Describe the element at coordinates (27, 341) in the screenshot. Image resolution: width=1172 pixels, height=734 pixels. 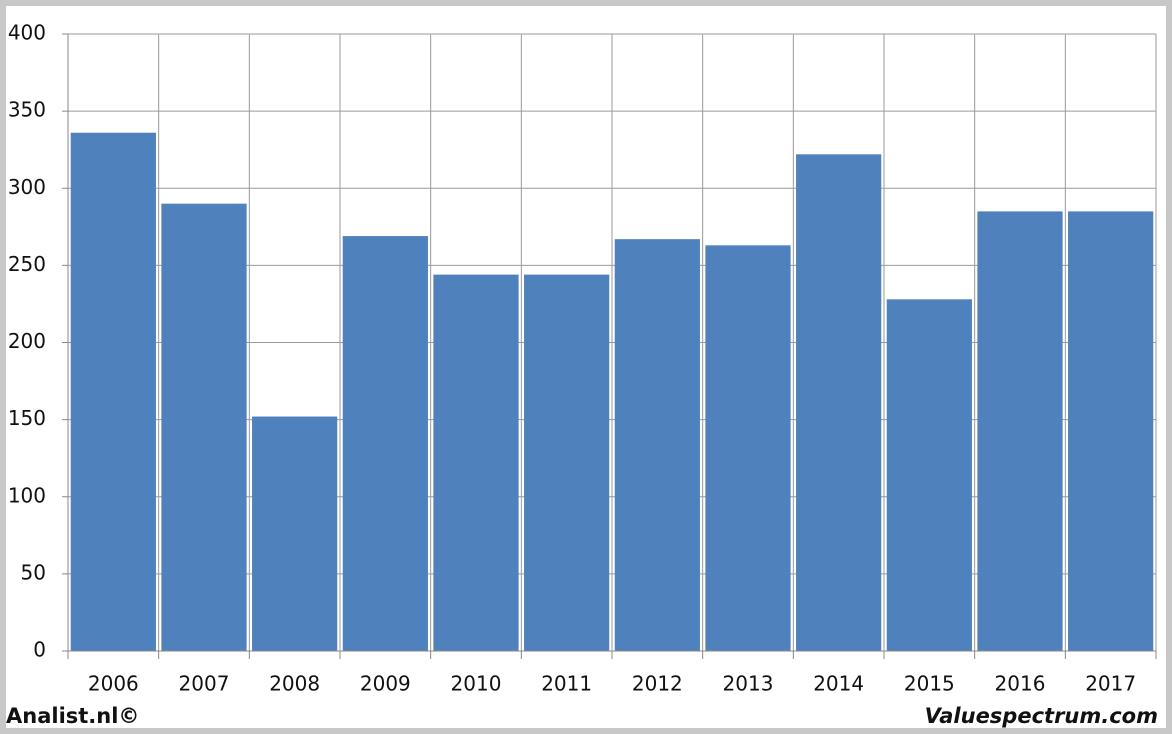
I see `y-tick-label: 200` at that location.